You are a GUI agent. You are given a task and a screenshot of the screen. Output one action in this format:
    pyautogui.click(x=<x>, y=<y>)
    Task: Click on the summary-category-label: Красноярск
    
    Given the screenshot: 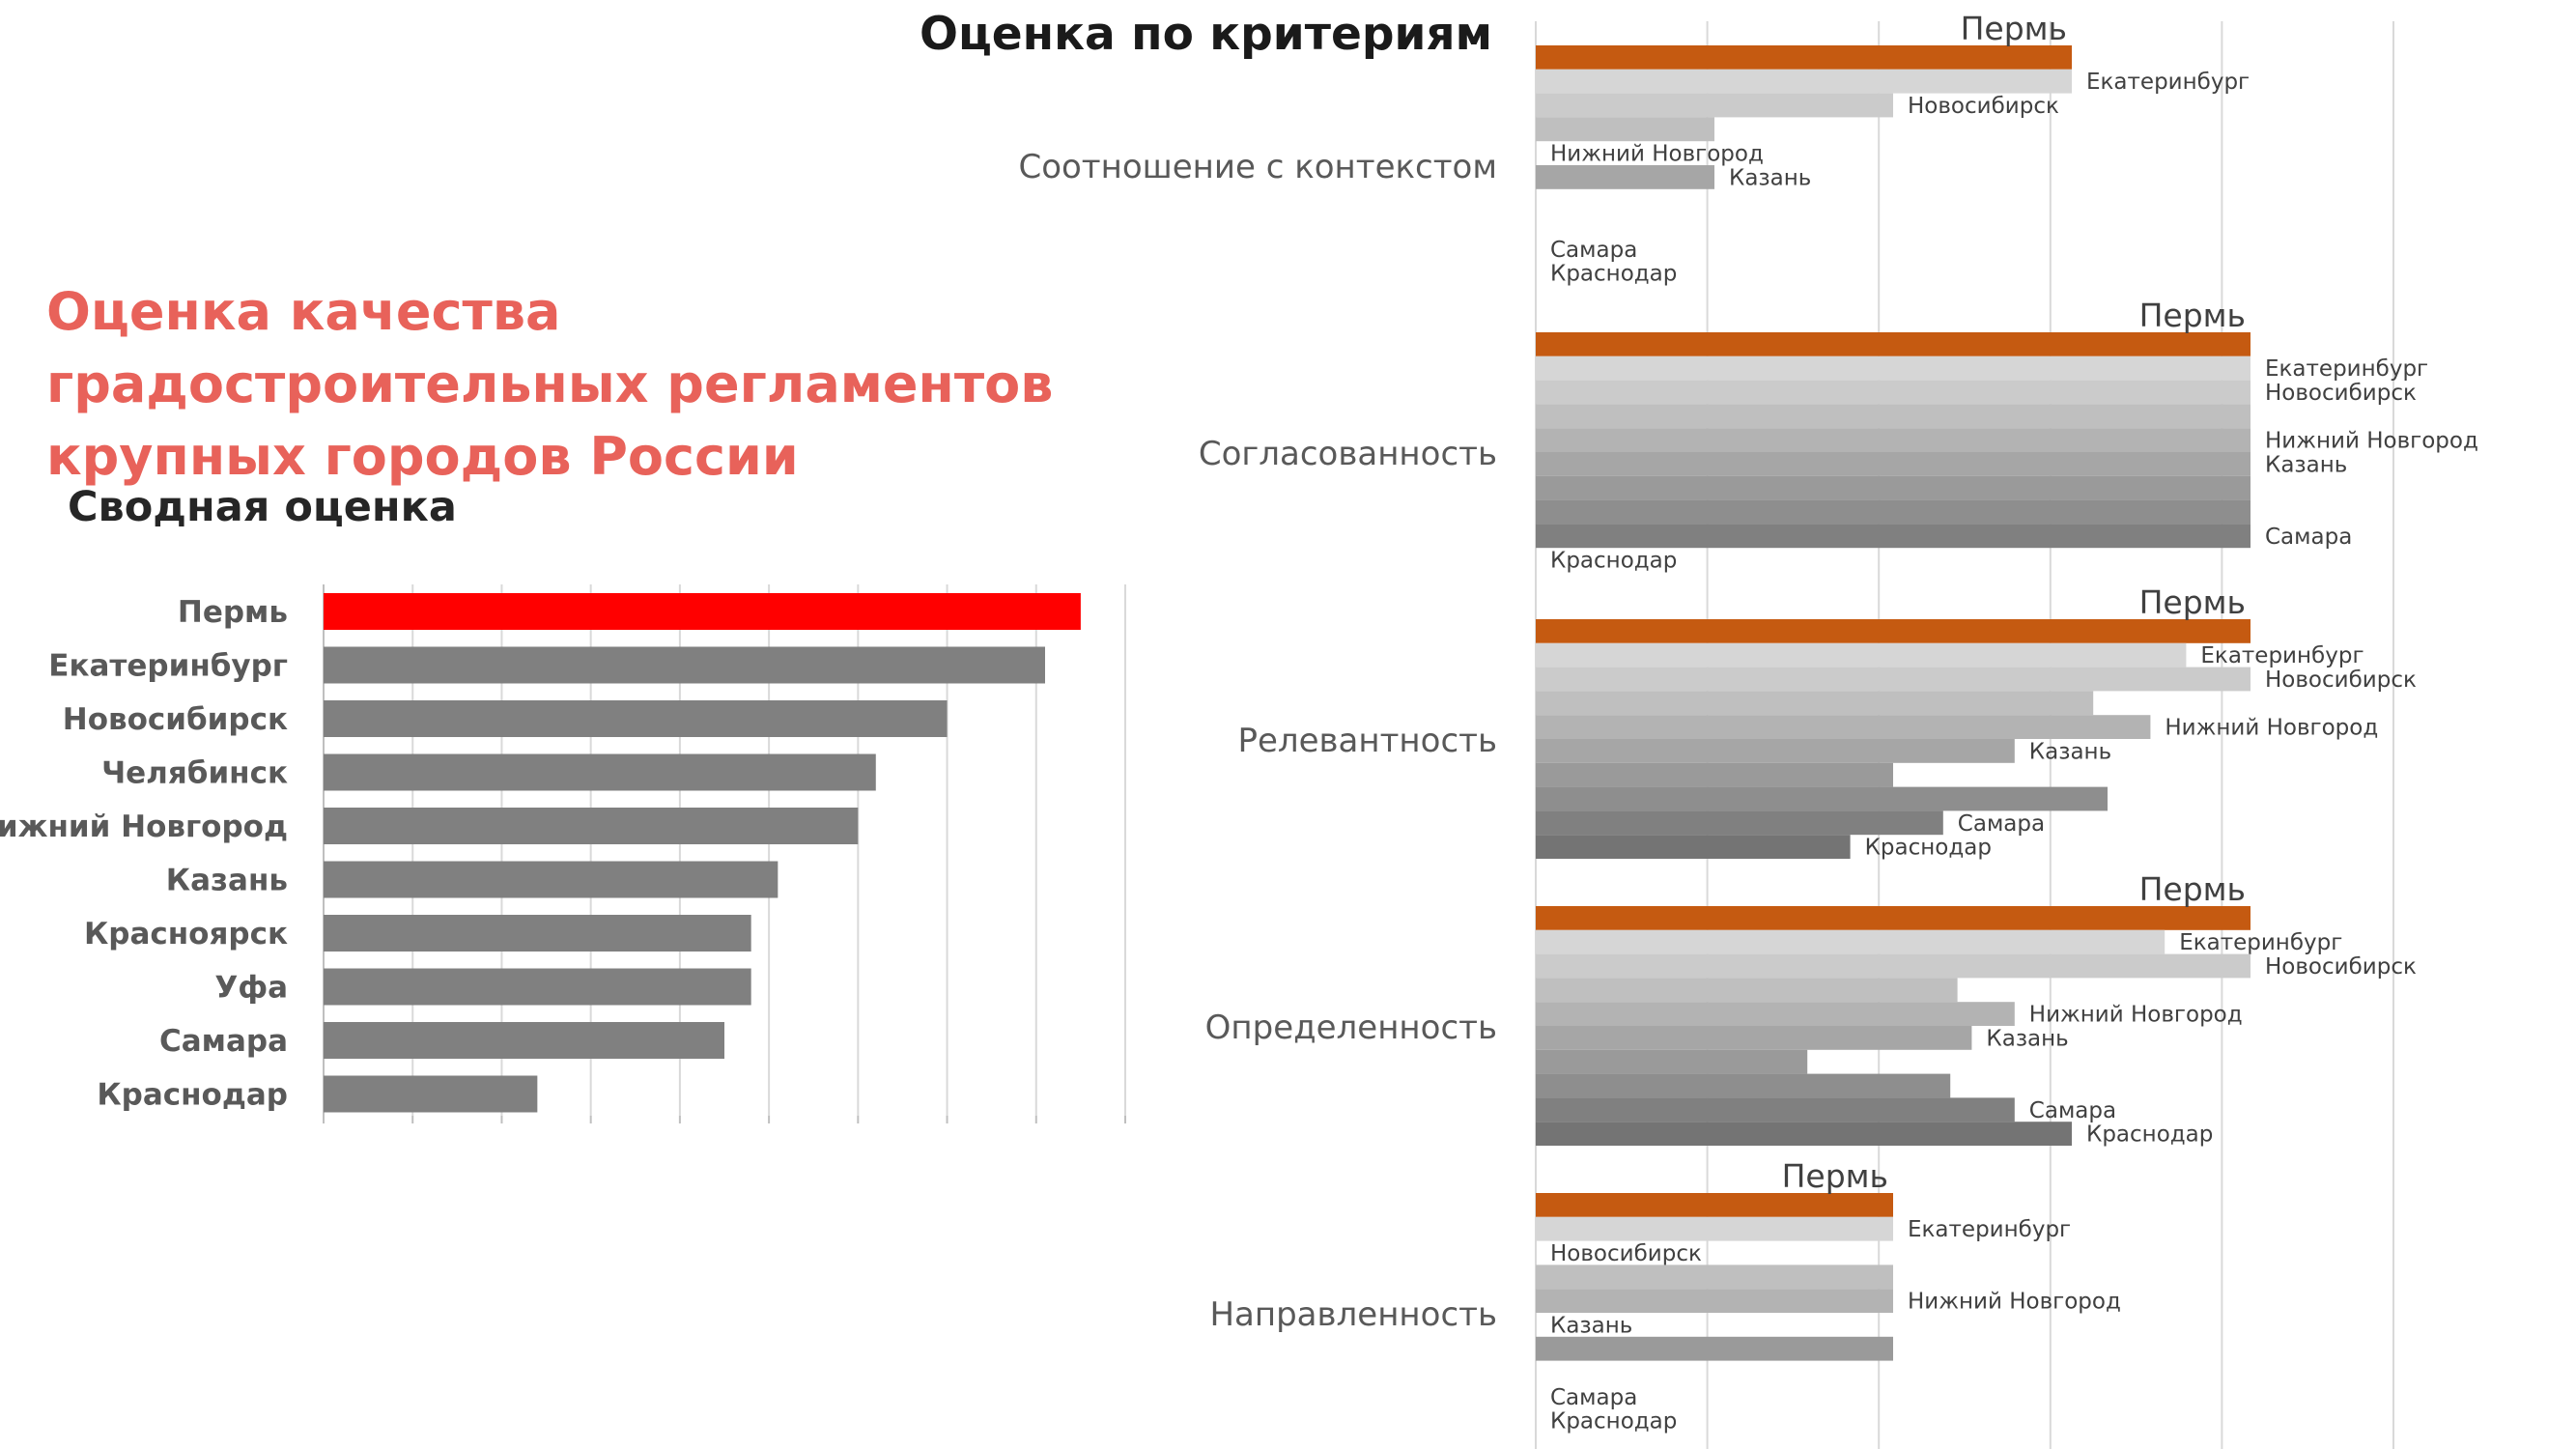 What is the action you would take?
    pyautogui.click(x=186, y=934)
    